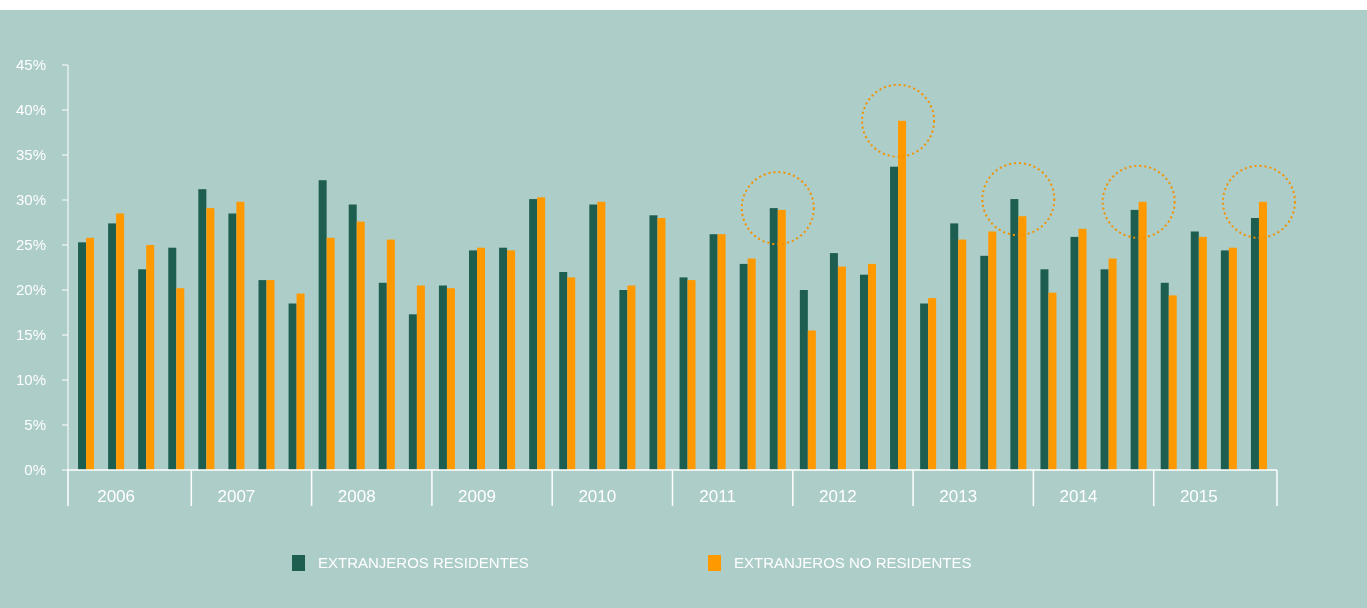  What do you see at coordinates (717, 496) in the screenshot?
I see `x-tick-label: 2011` at bounding box center [717, 496].